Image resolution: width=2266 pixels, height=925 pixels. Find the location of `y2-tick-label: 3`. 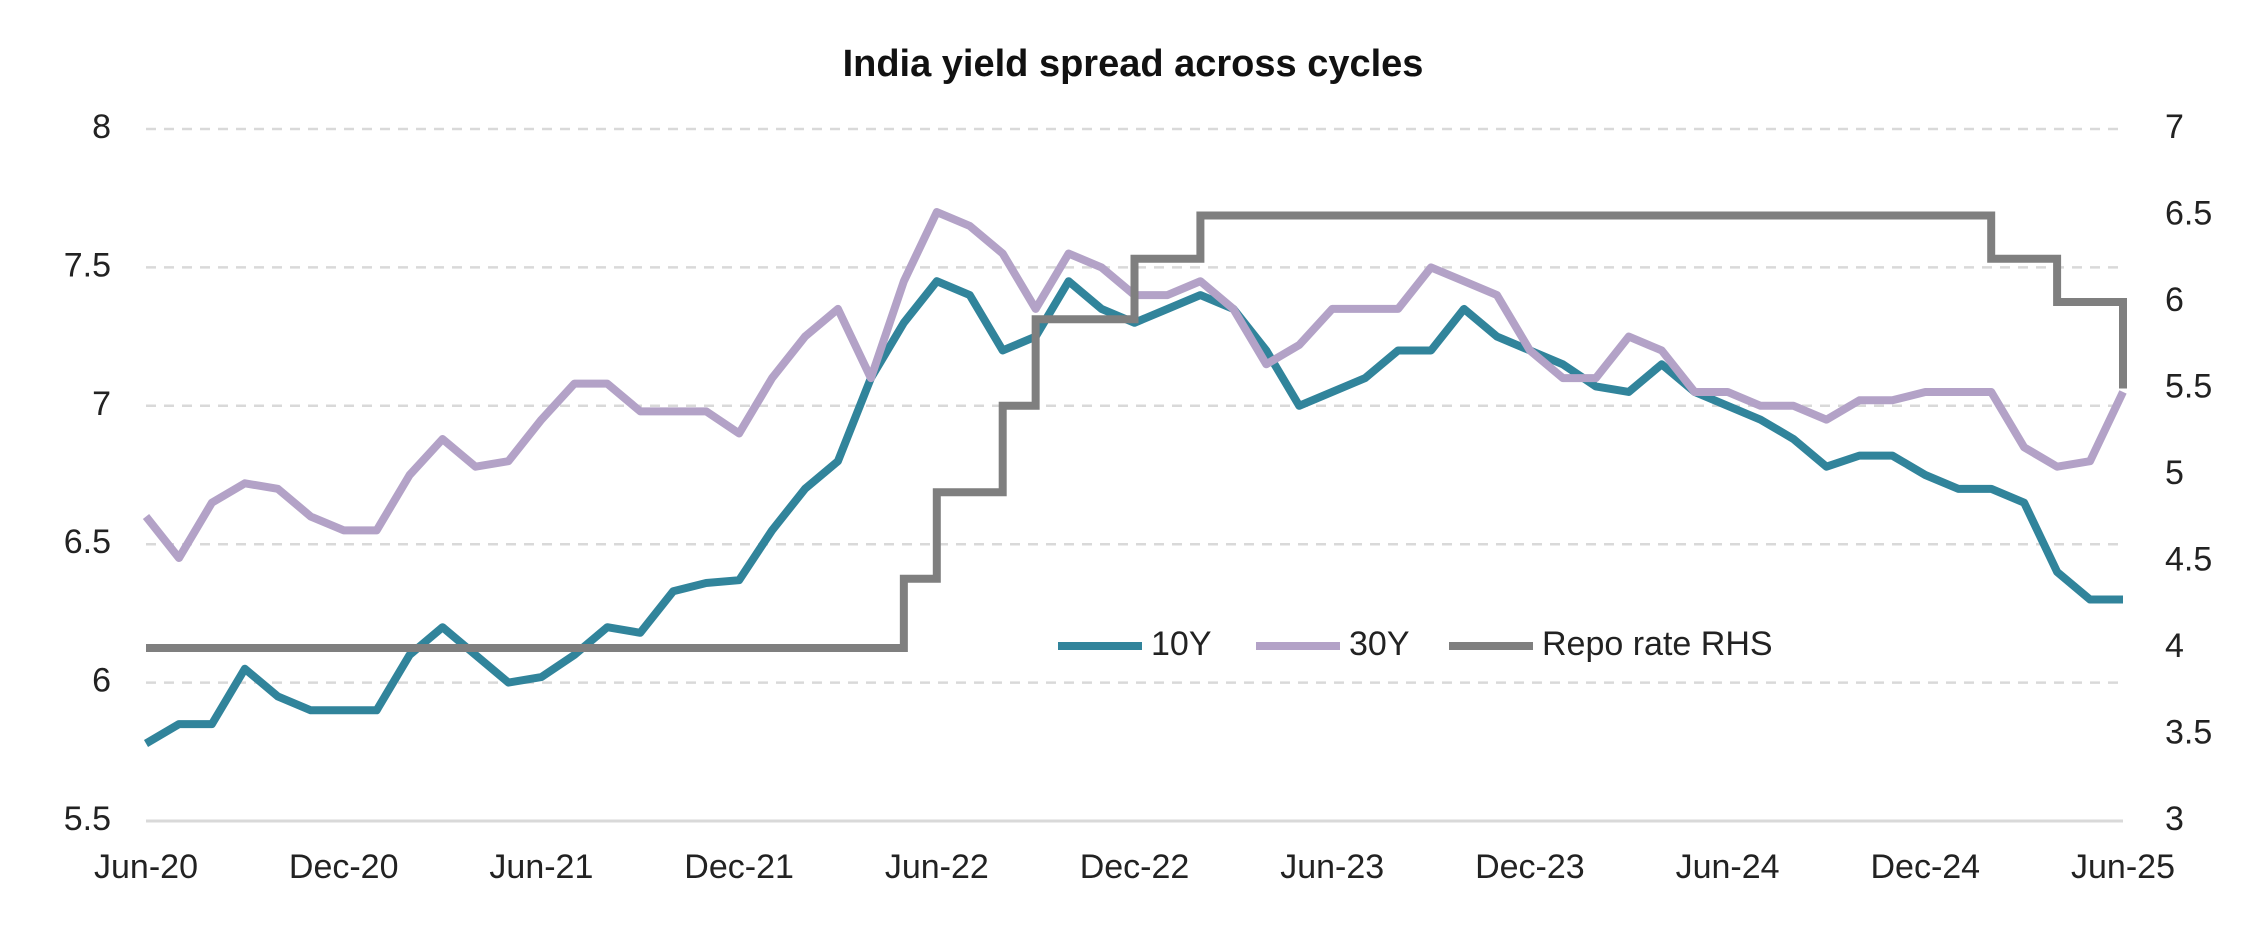

y2-tick-label: 3 is located at coordinates (2174, 819).